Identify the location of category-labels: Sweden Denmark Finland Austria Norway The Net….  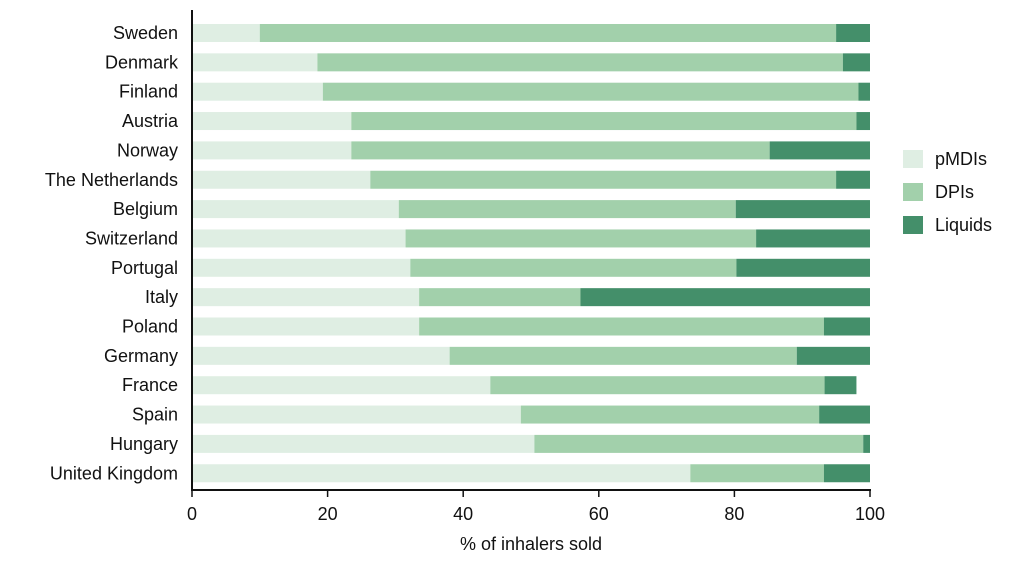
(112, 253).